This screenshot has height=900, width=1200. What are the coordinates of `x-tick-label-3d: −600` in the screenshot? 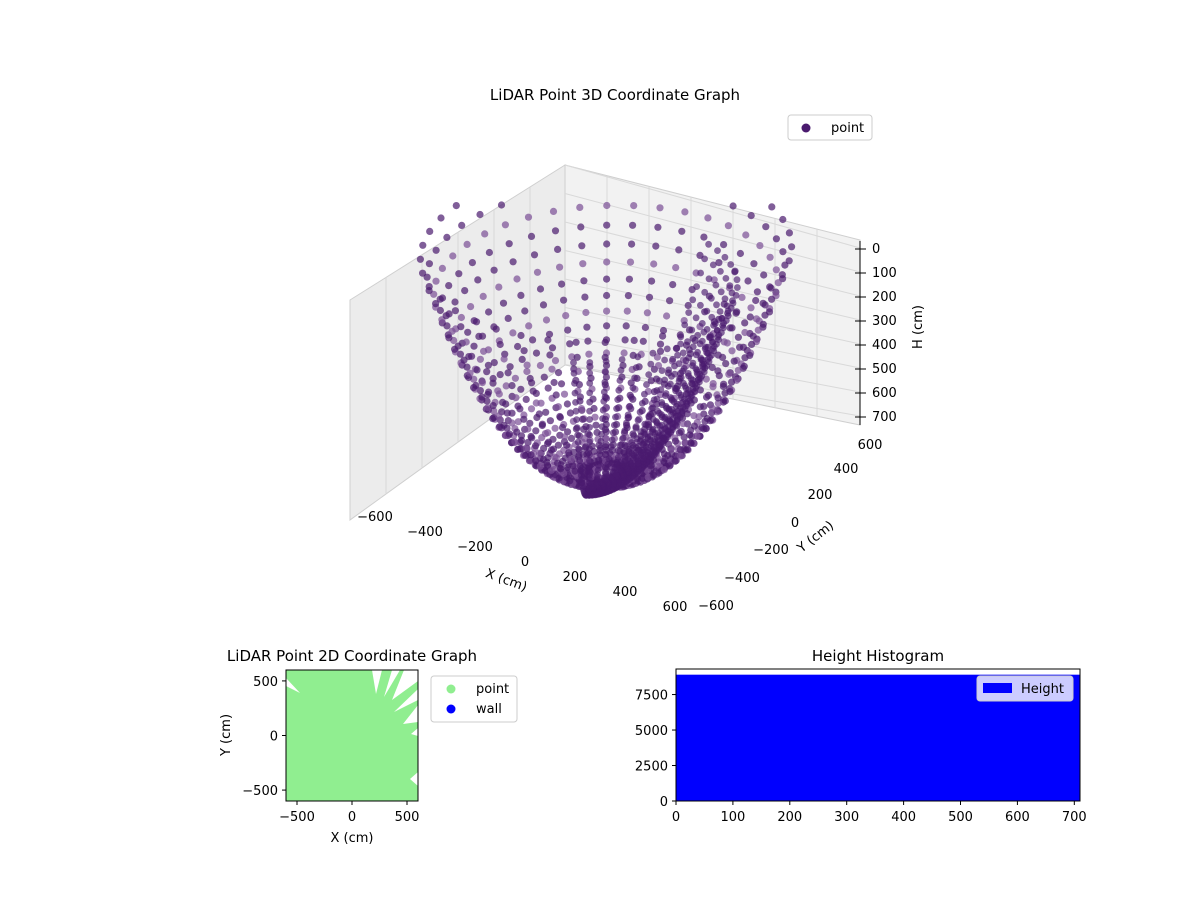 It's located at (375, 517).